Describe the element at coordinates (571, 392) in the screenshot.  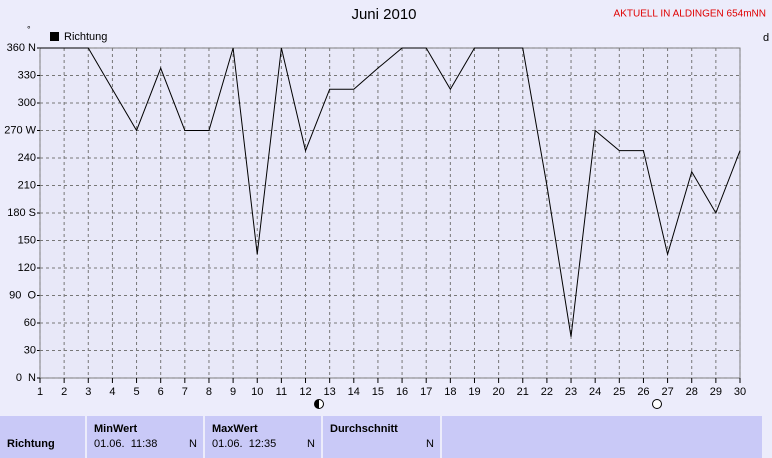
I see `x-tick-label: 23` at that location.